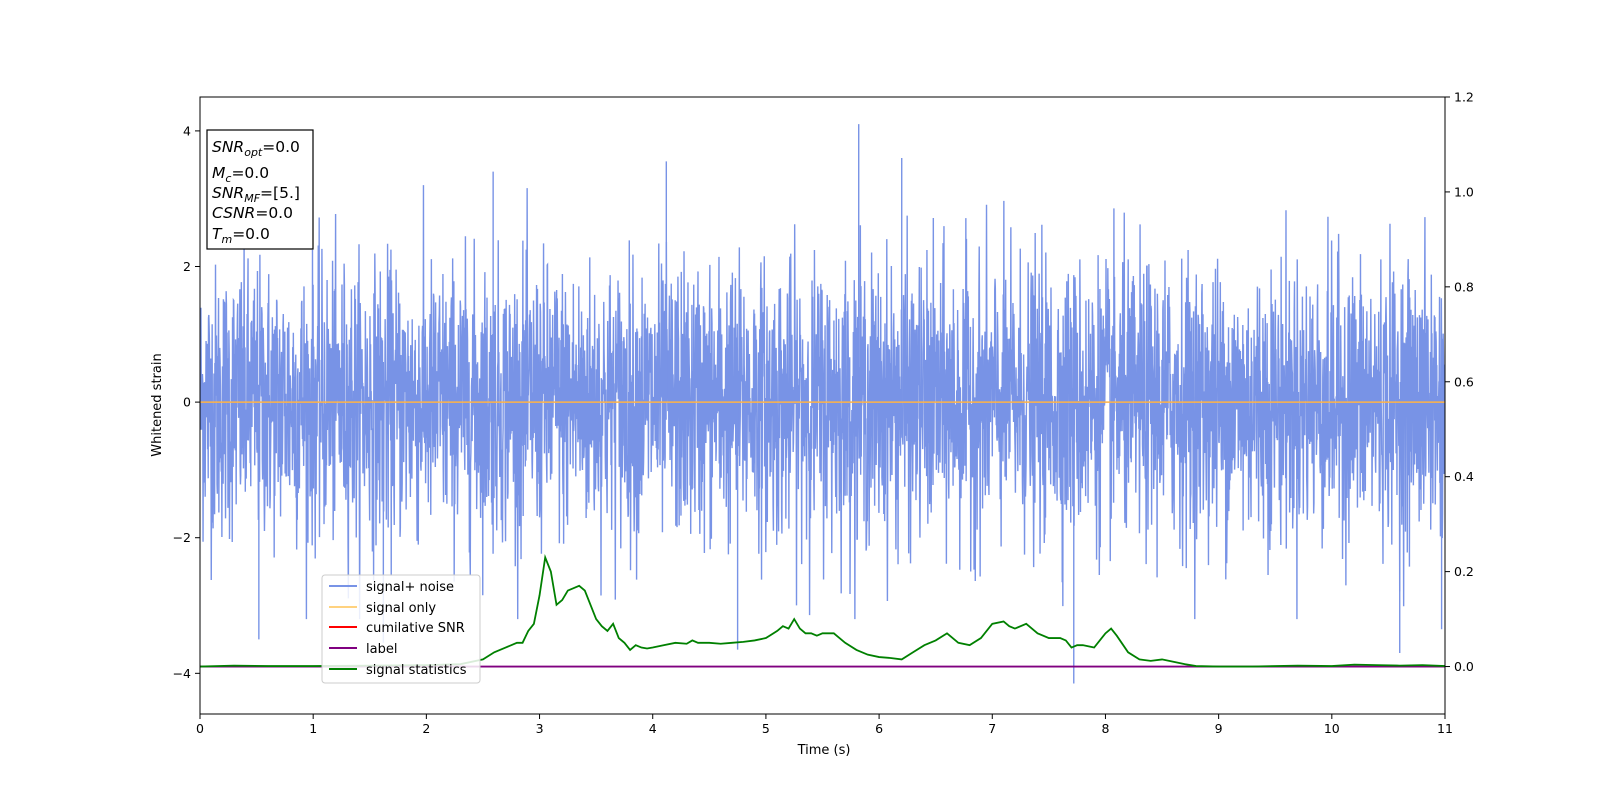 The height and width of the screenshot is (800, 1600). What do you see at coordinates (187, 402) in the screenshot?
I see `y-tick-label: 0` at bounding box center [187, 402].